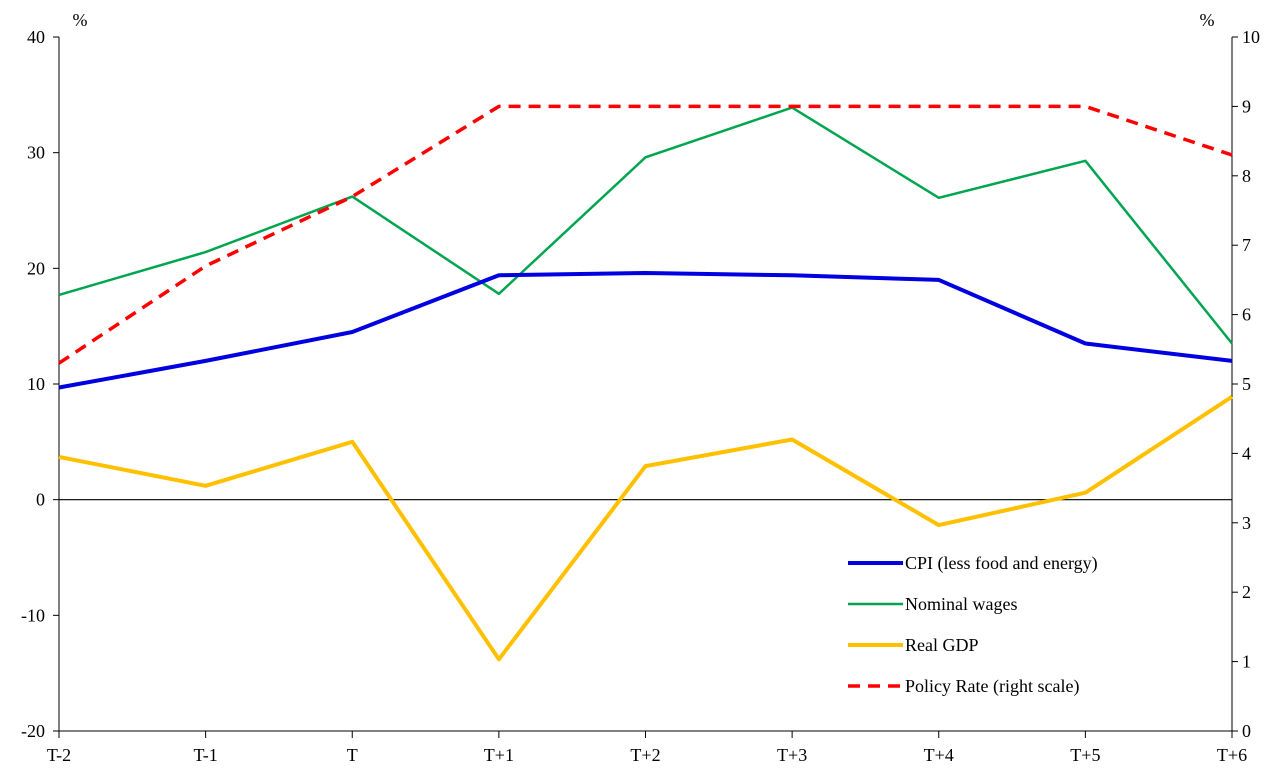 Image resolution: width=1277 pixels, height=769 pixels. I want to click on left-axis-unit: %, so click(80, 20).